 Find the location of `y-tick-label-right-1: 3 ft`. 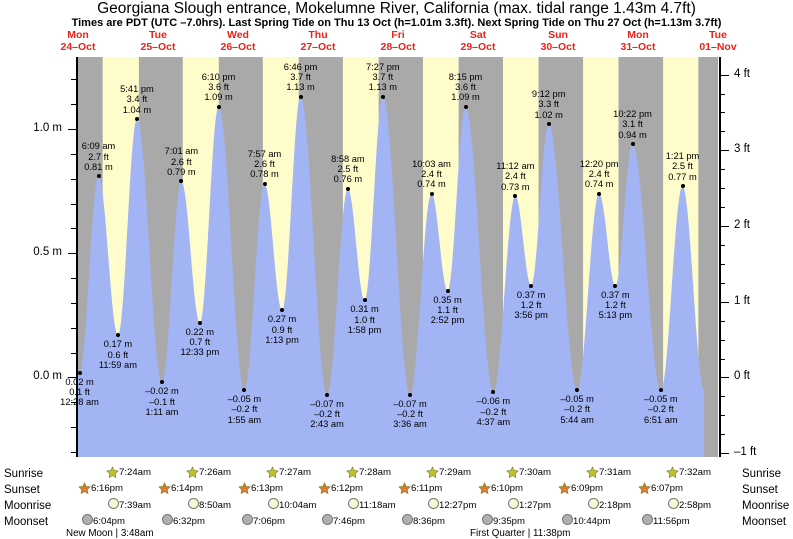

y-tick-label-right-1: 3 ft is located at coordinates (742, 149).